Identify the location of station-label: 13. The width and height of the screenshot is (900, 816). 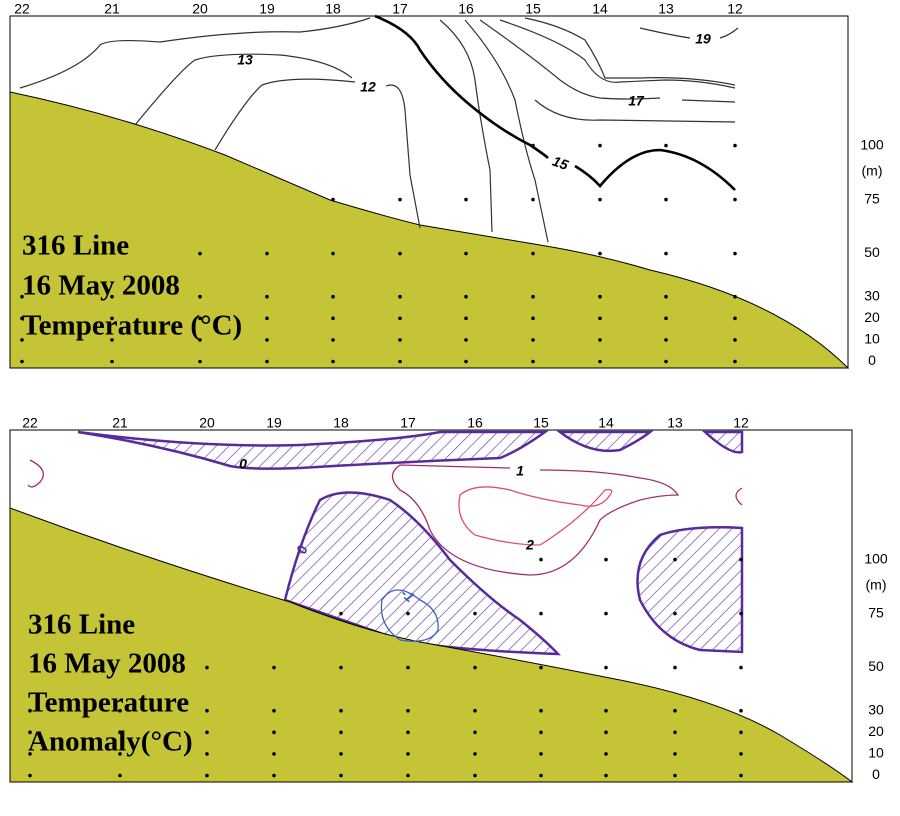
(675, 423).